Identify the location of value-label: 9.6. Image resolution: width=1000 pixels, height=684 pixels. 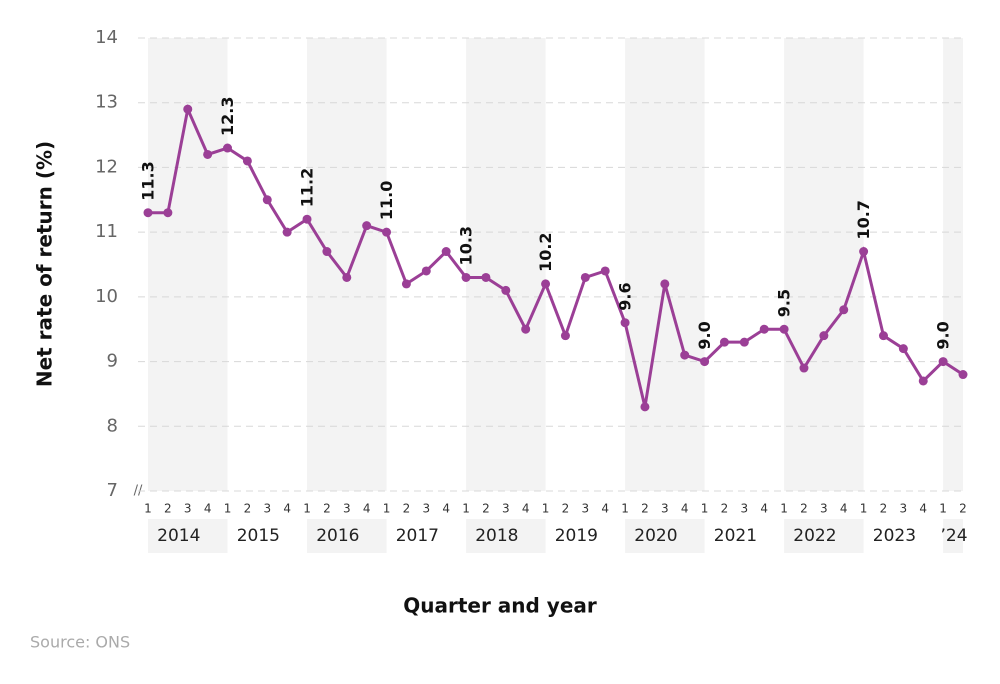
(625, 296).